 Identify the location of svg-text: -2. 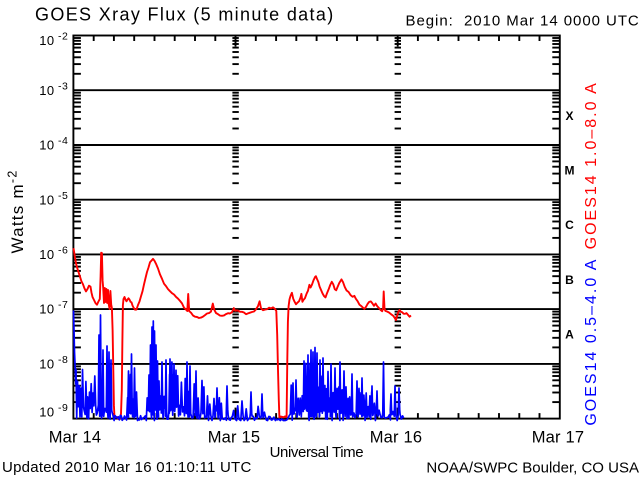
(63, 36).